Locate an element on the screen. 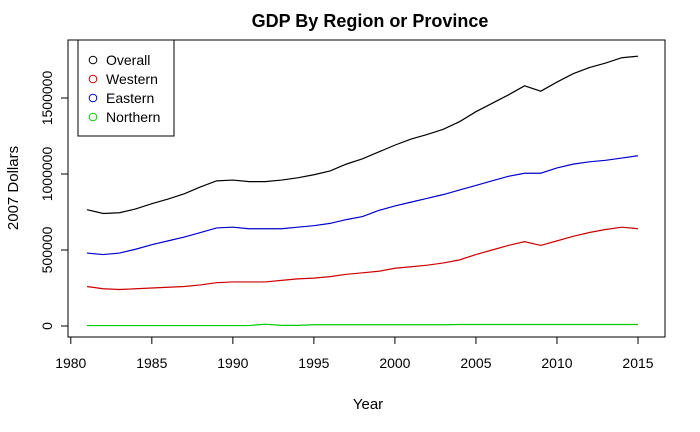 The height and width of the screenshot is (432, 700). legend-label-northern: Northern is located at coordinates (133, 117).